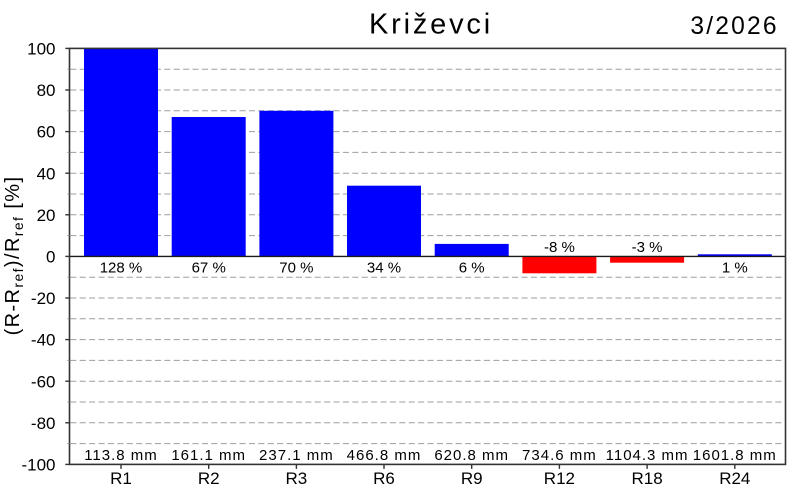  Describe the element at coordinates (559, 478) in the screenshot. I see `svg-text: R12` at that location.